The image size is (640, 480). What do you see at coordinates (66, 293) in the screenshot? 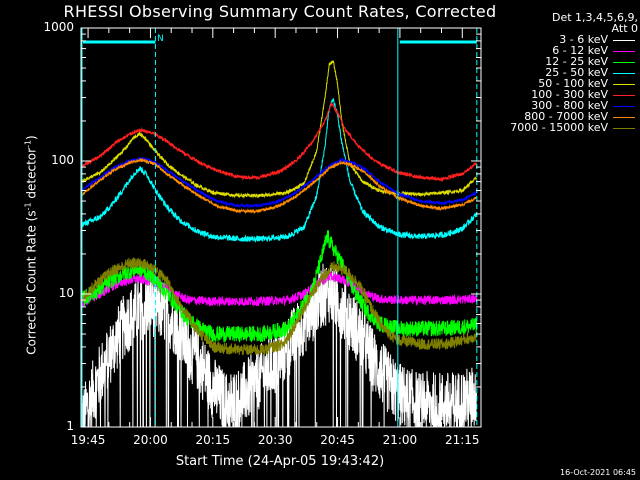
I see `y-tick-label: 10` at bounding box center [66, 293].